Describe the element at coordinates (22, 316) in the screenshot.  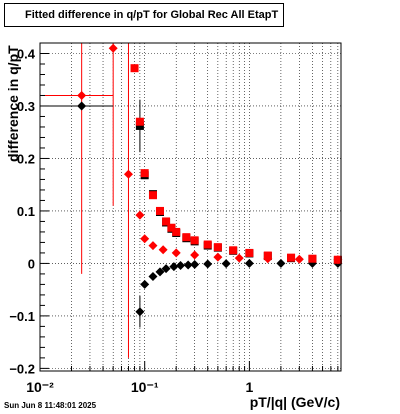
I see `y-tick-label: −0.1` at that location.